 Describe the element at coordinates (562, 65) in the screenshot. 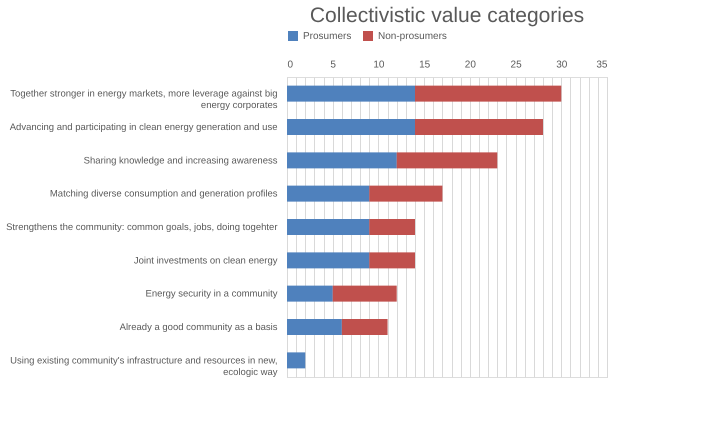

I see `x-tick-label: 30` at that location.